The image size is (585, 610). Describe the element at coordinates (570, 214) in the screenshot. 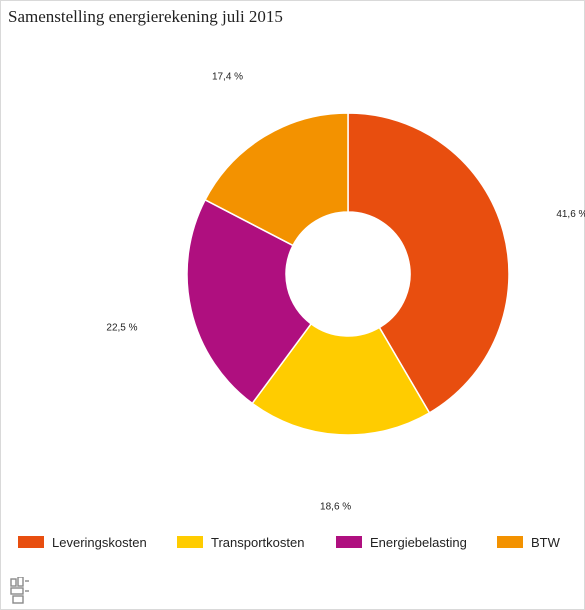

I see `data-label-leveringskosten: 41,6 %` at that location.